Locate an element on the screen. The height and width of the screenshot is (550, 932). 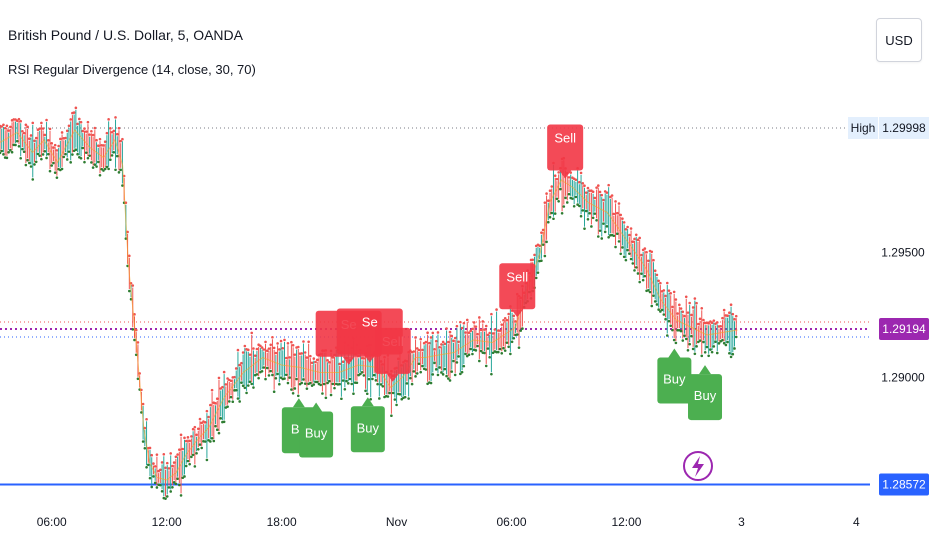
price-tick-label: 1.29000 is located at coordinates (903, 378).